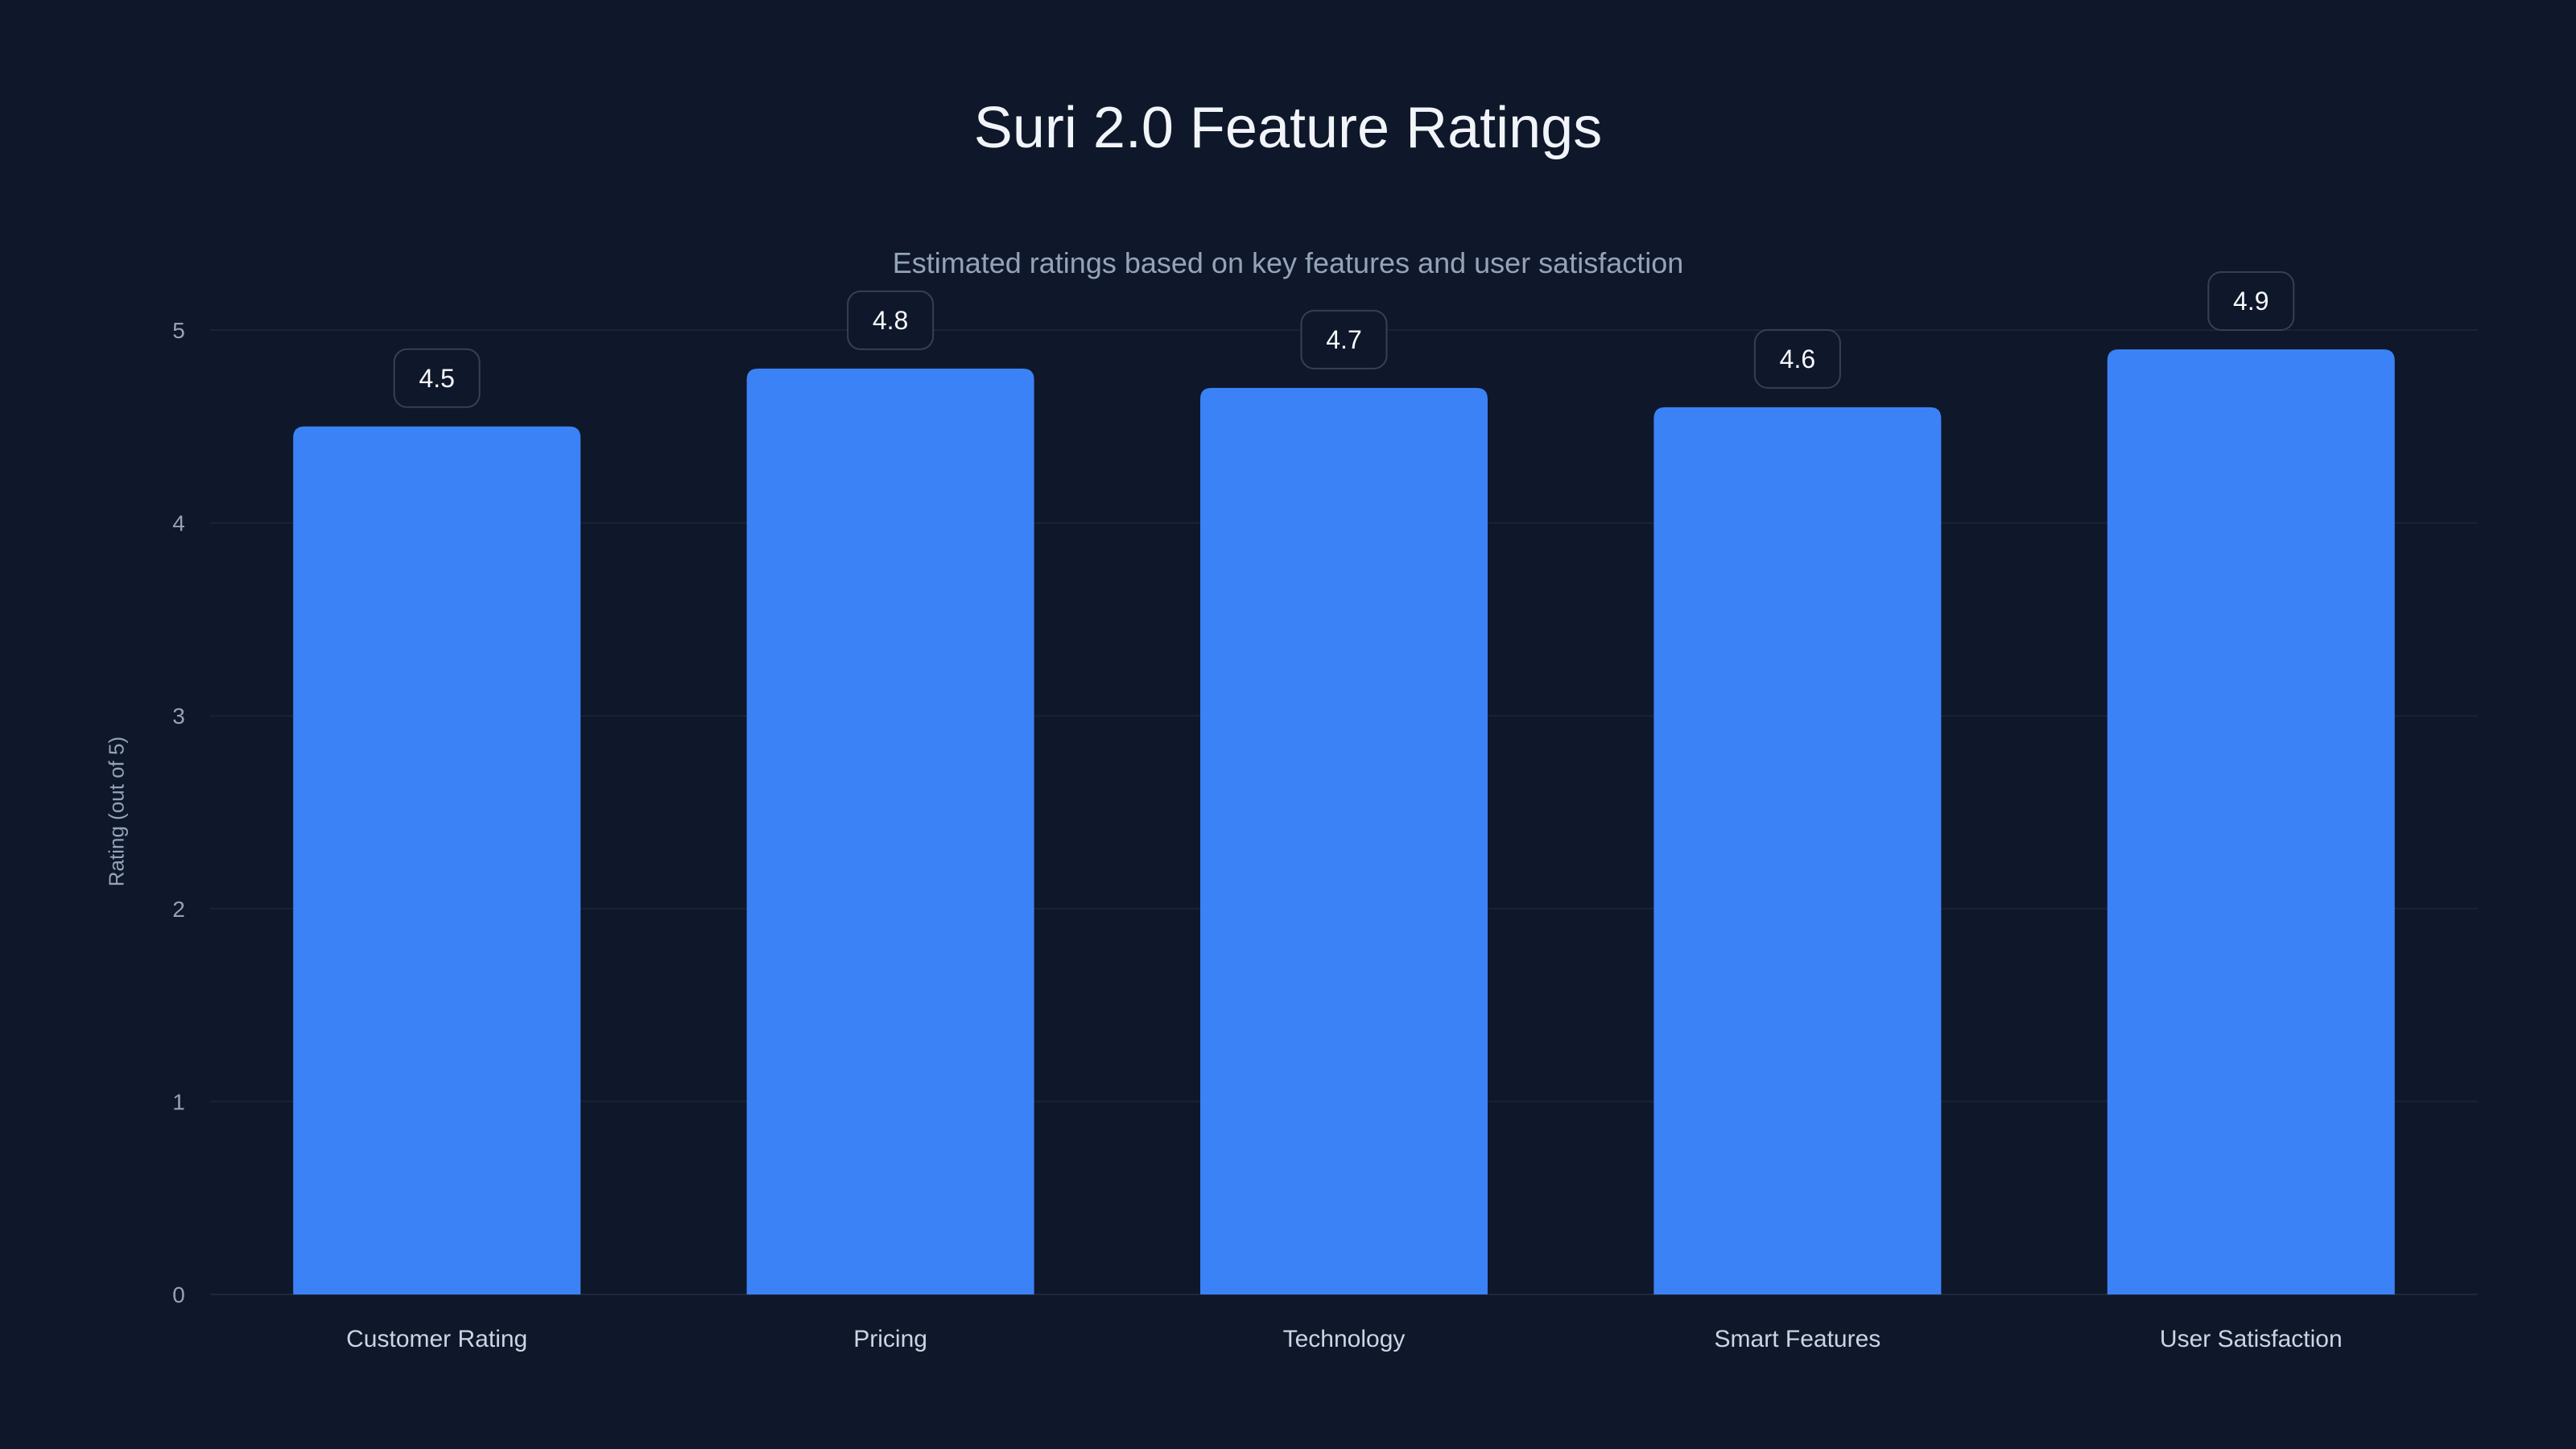  I want to click on x-tick-label: Smart Features, so click(1798, 1339).